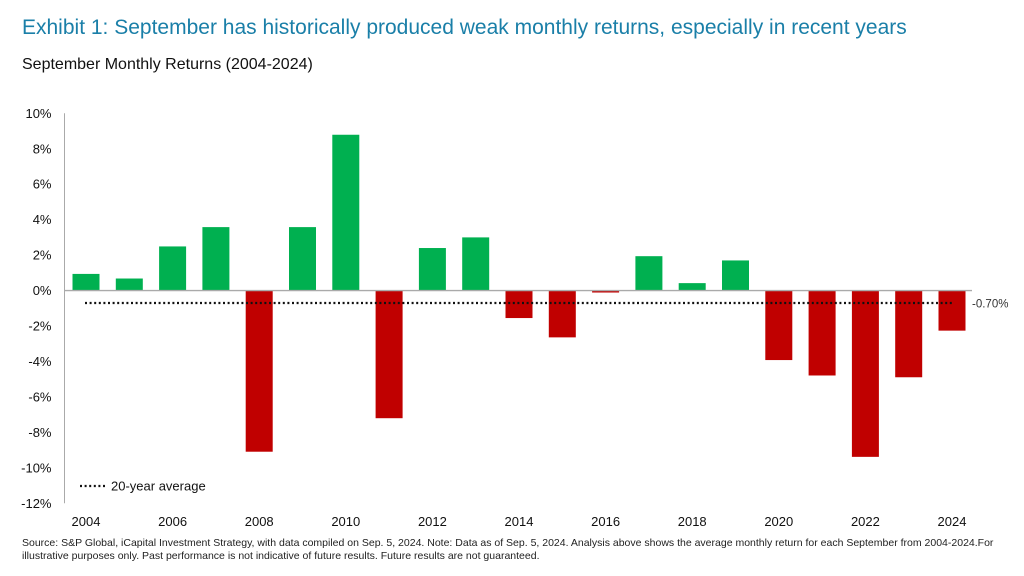 This screenshot has height=576, width=1024. I want to click on bar-2013, so click(476, 264).